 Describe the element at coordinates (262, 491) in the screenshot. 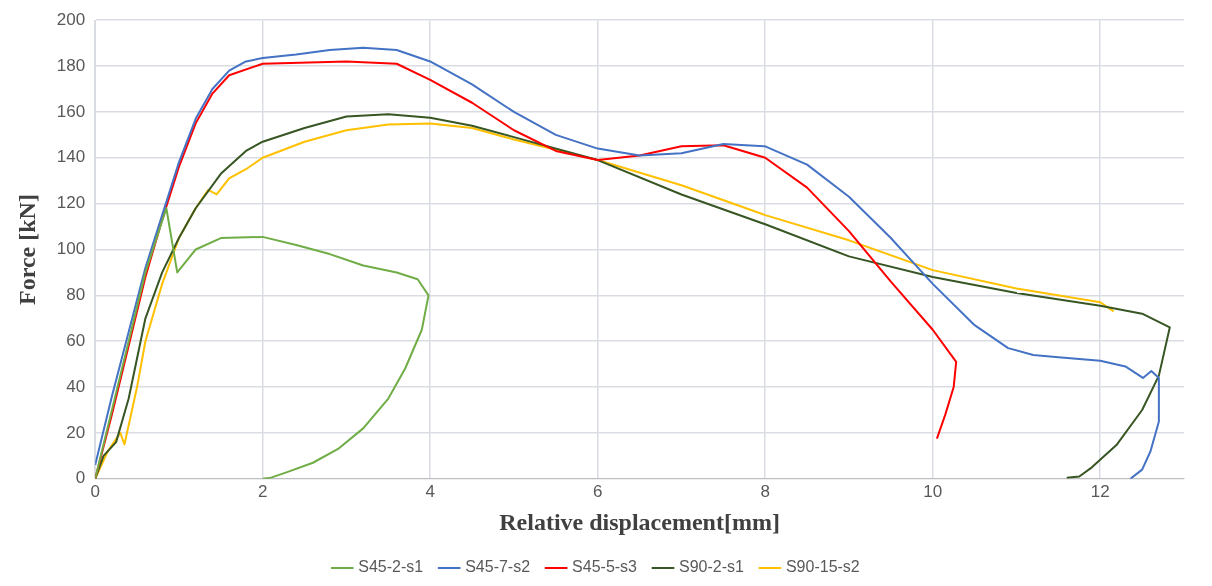

I see `x-tick-label: 2` at that location.